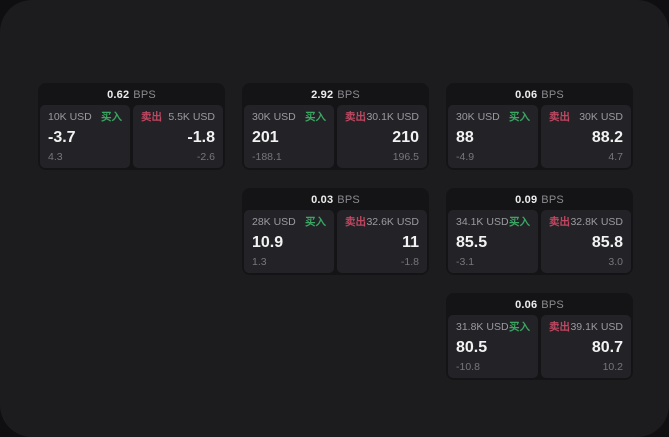  Describe the element at coordinates (526, 200) in the screenshot. I see `bps-value: 0.09` at that location.